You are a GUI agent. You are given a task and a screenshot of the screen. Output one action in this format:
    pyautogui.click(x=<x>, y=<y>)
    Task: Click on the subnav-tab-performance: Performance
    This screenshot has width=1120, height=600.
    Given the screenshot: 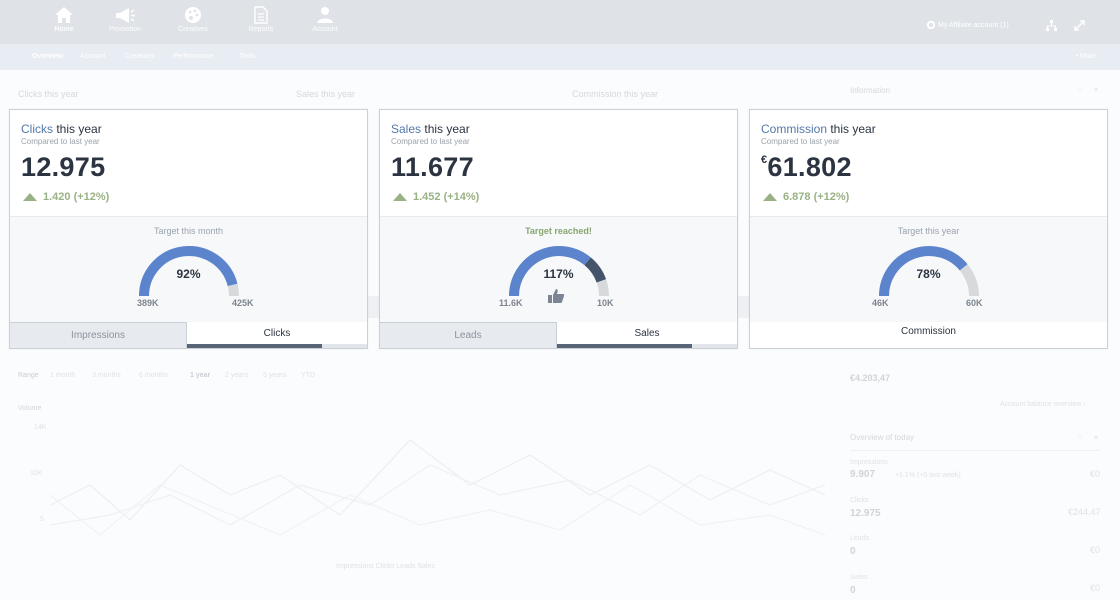 What is the action you would take?
    pyautogui.click(x=193, y=56)
    